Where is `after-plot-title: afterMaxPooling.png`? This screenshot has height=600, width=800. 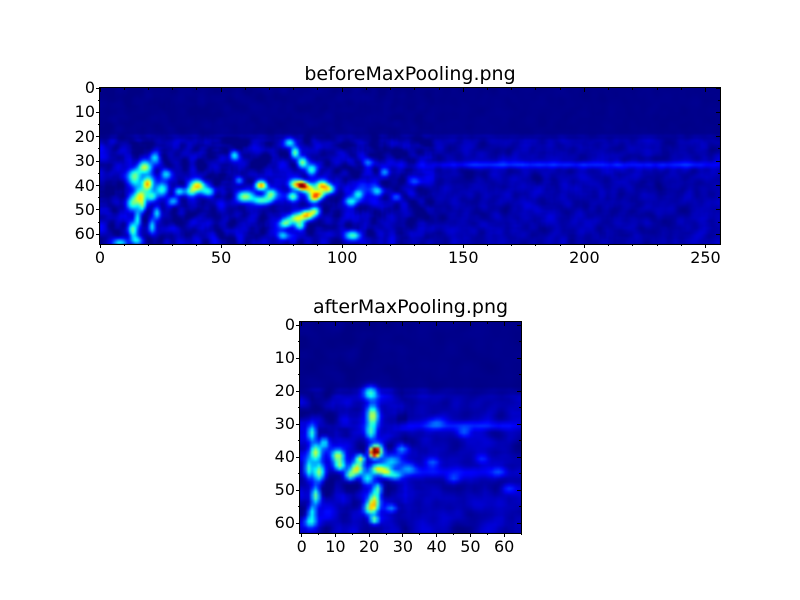
after-plot-title: afterMaxPooling.png is located at coordinates (410, 307).